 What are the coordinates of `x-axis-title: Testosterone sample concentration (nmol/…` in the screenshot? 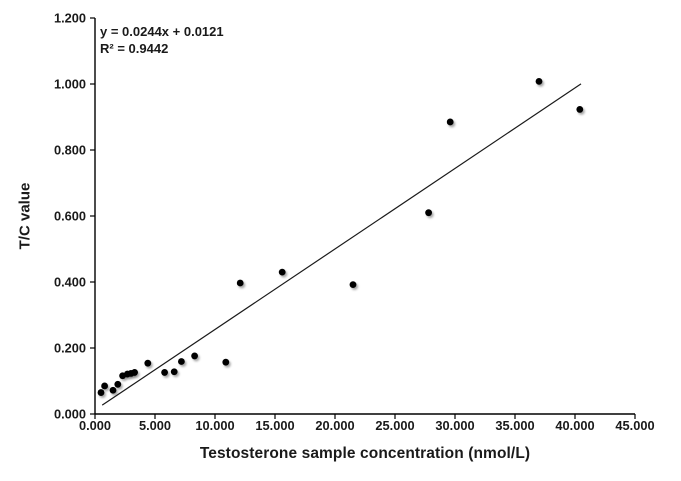 It's located at (365, 453).